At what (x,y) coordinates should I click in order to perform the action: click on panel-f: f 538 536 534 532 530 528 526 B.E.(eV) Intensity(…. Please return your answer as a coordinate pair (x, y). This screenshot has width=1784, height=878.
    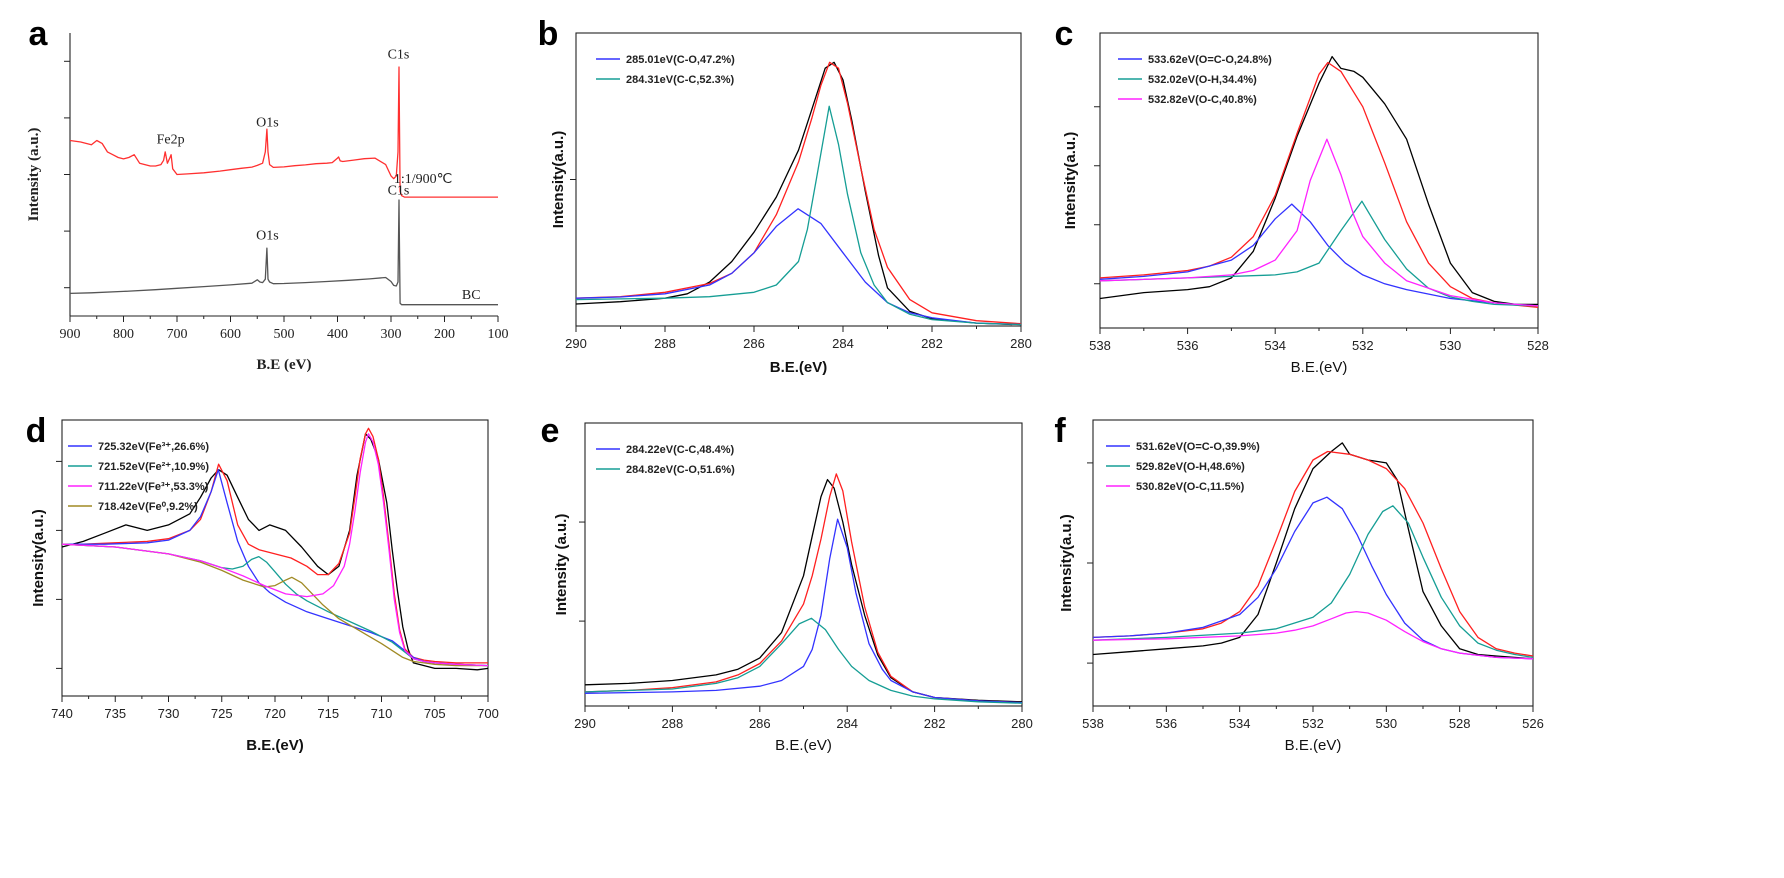
    Looking at the image, I should click on (1299, 583).